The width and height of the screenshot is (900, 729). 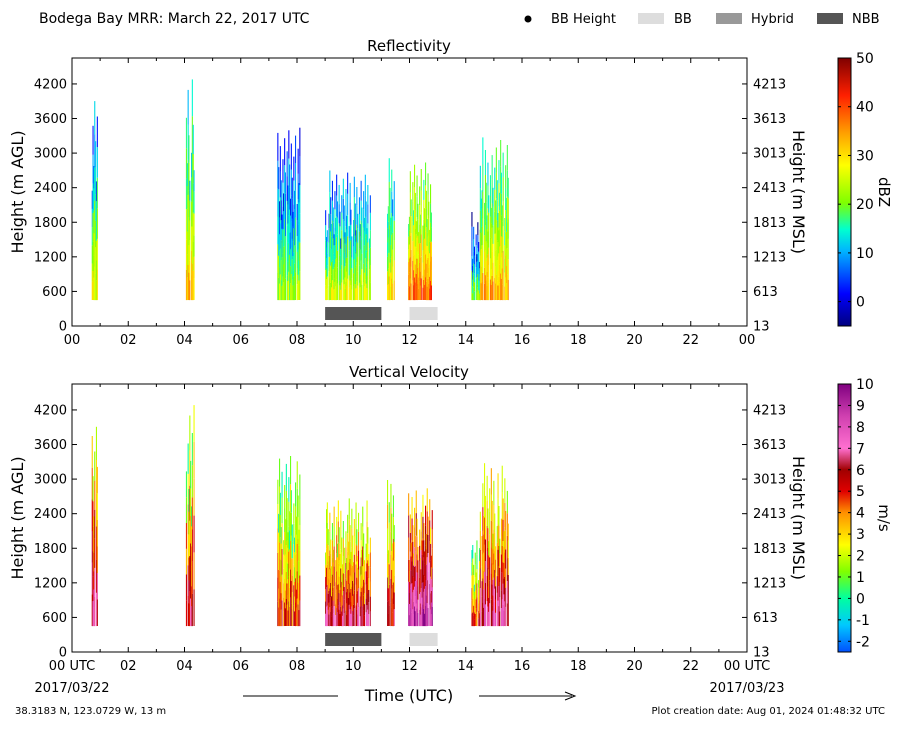 I want to click on y-tick-label-right: 1813, so click(x=769, y=549).